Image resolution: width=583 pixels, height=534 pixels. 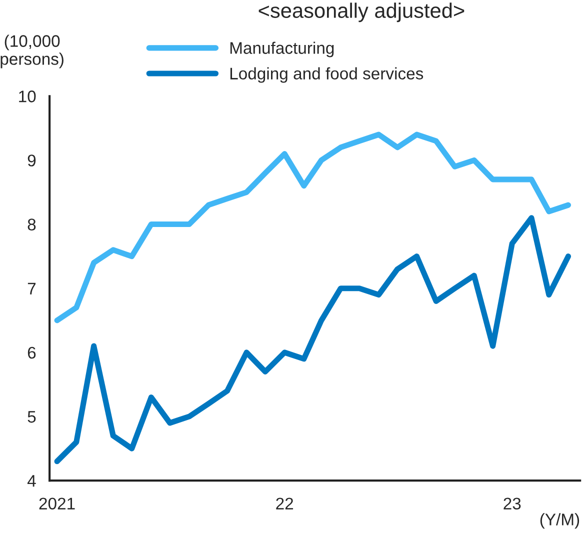 What do you see at coordinates (32, 160) in the screenshot?
I see `y-tick-label: 9` at bounding box center [32, 160].